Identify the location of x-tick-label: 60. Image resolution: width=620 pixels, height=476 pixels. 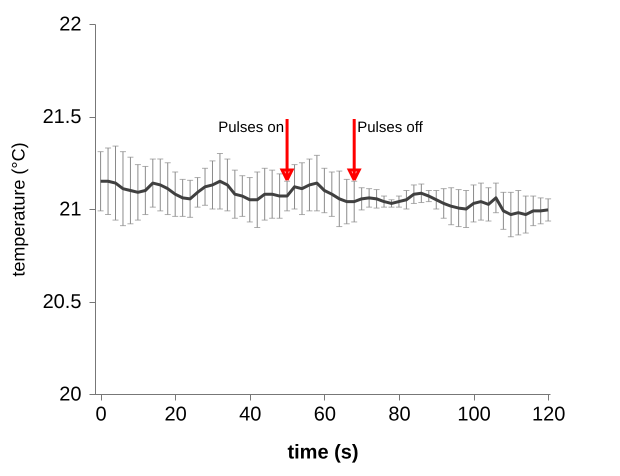
(325, 415).